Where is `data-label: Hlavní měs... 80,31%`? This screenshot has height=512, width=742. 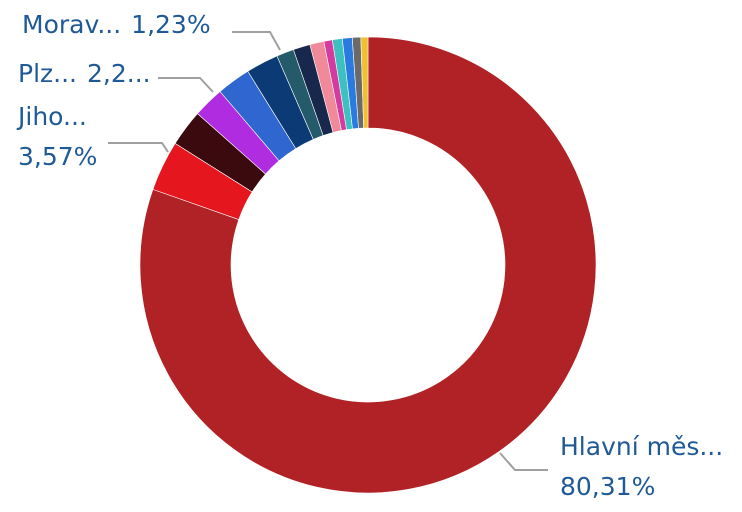
data-label: Hlavní měs... 80,31% is located at coordinates (641, 466).